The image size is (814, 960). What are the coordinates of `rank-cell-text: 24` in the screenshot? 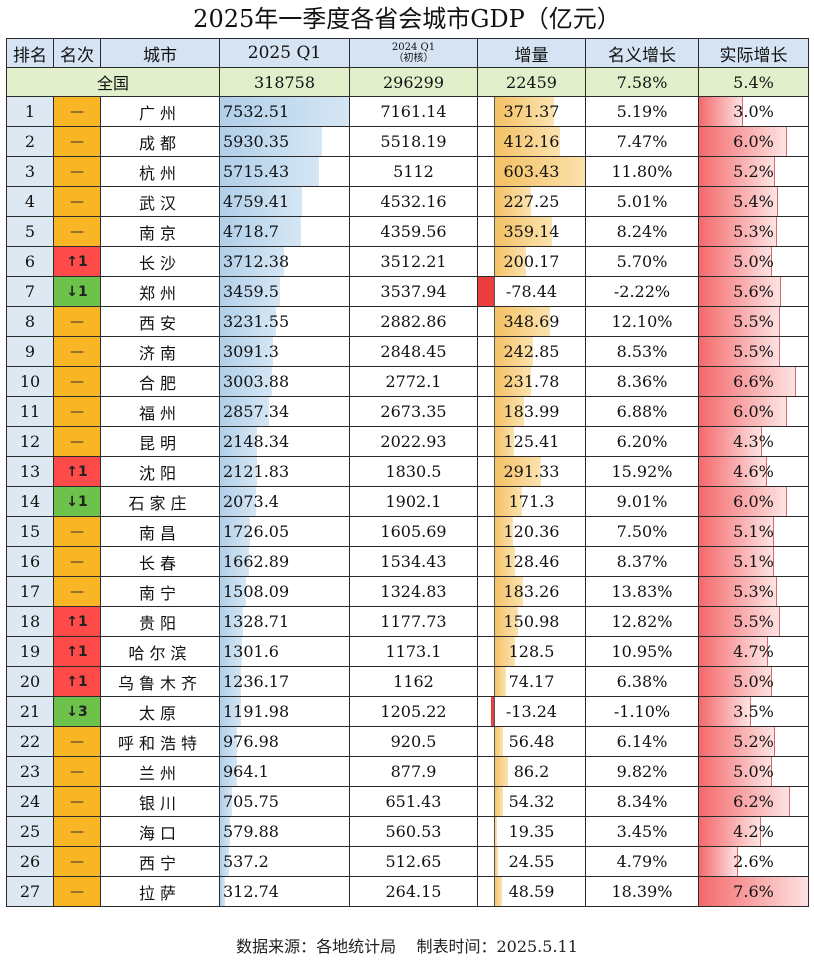 It's located at (30, 801).